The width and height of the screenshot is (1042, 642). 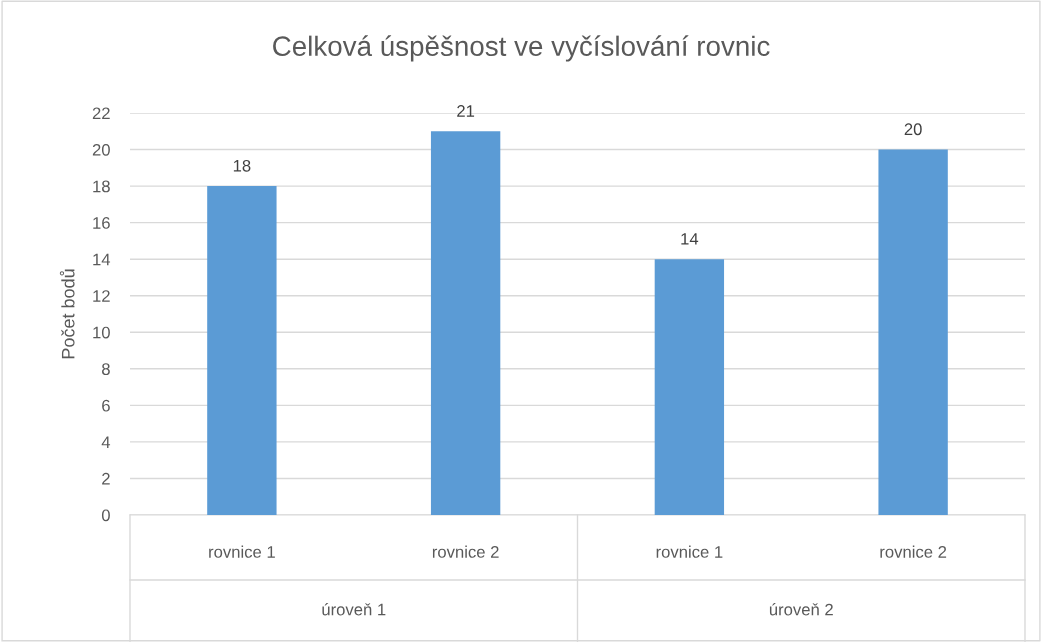 I want to click on y-tick-label: 4, so click(x=106, y=442).